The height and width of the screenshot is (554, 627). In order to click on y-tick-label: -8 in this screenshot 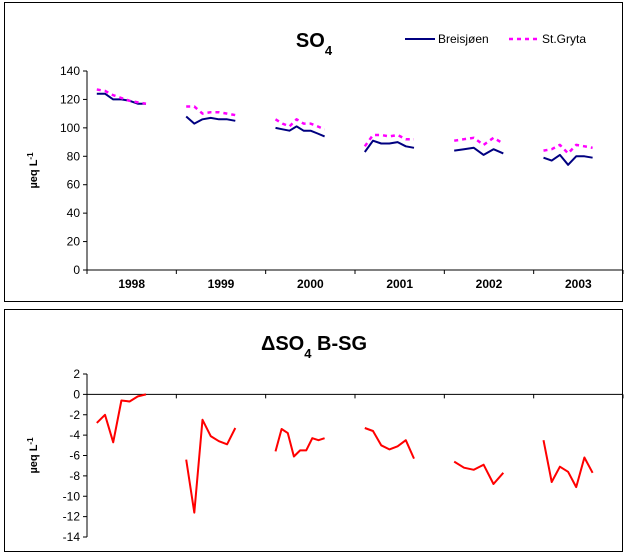, I will do `click(74, 476)`.